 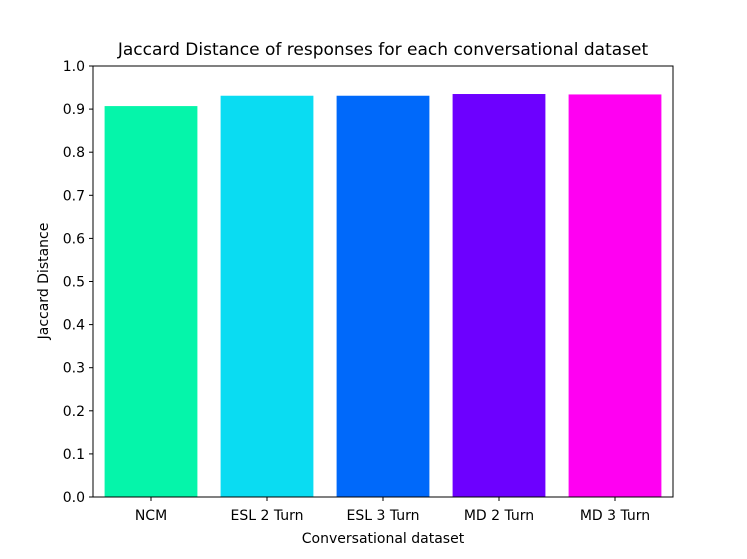 I want to click on y-tick-label: 0.4, so click(x=74, y=326).